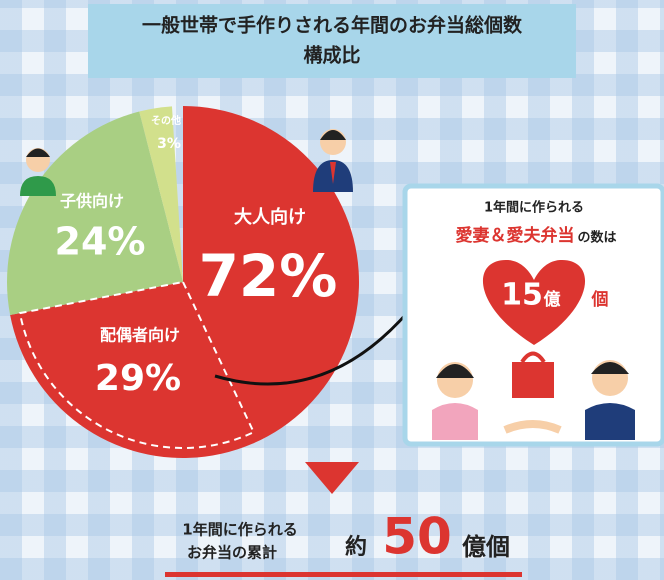 The width and height of the screenshot is (664, 580). Describe the element at coordinates (38, 172) in the screenshot. I see `child-icon` at that location.